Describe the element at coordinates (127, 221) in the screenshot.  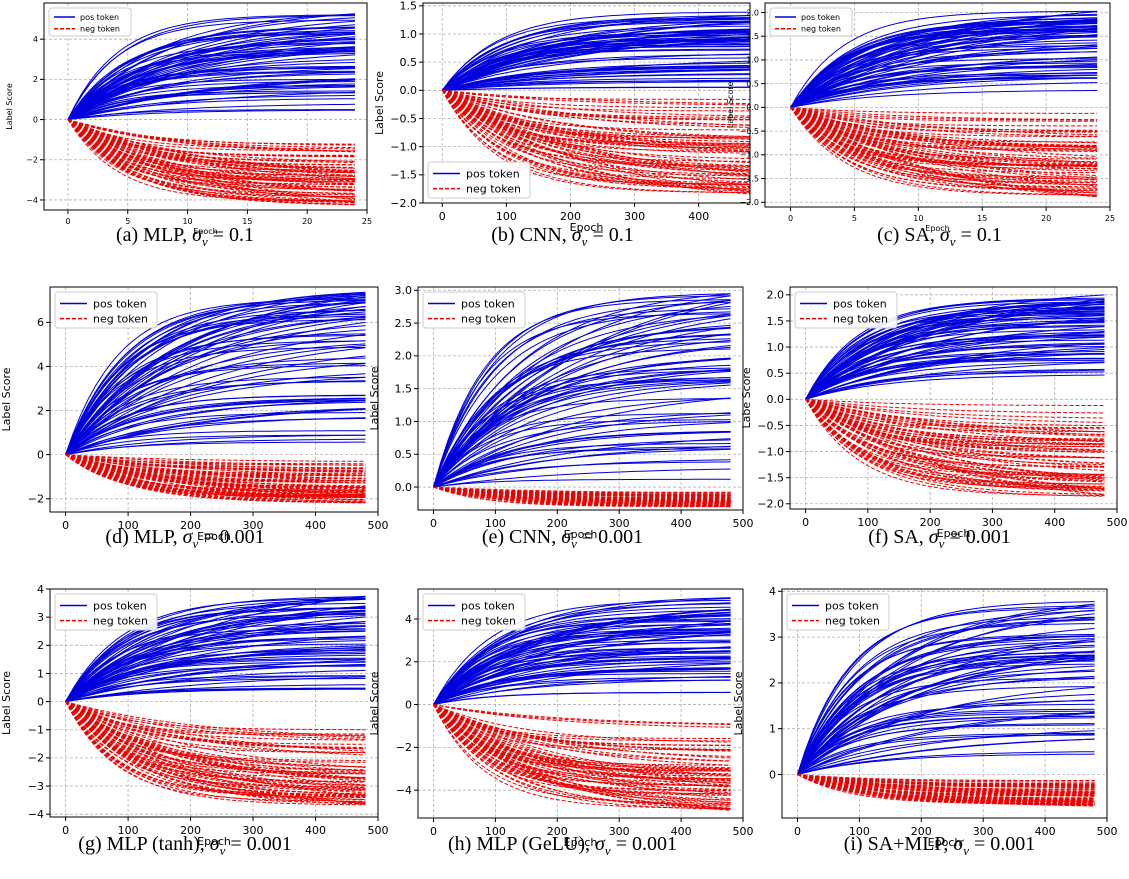
I see `x-tick-label: 5` at that location.